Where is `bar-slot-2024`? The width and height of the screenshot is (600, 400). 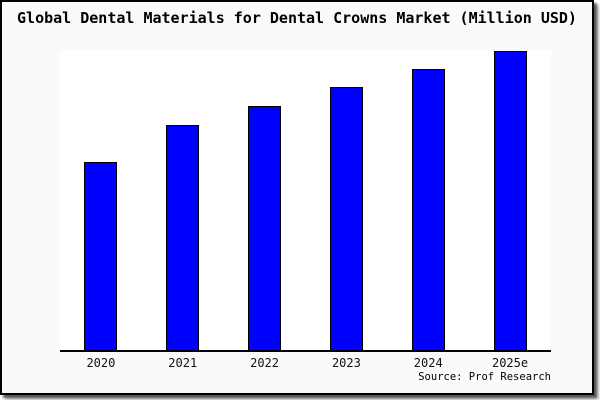 bar-slot-2024 is located at coordinates (428, 200).